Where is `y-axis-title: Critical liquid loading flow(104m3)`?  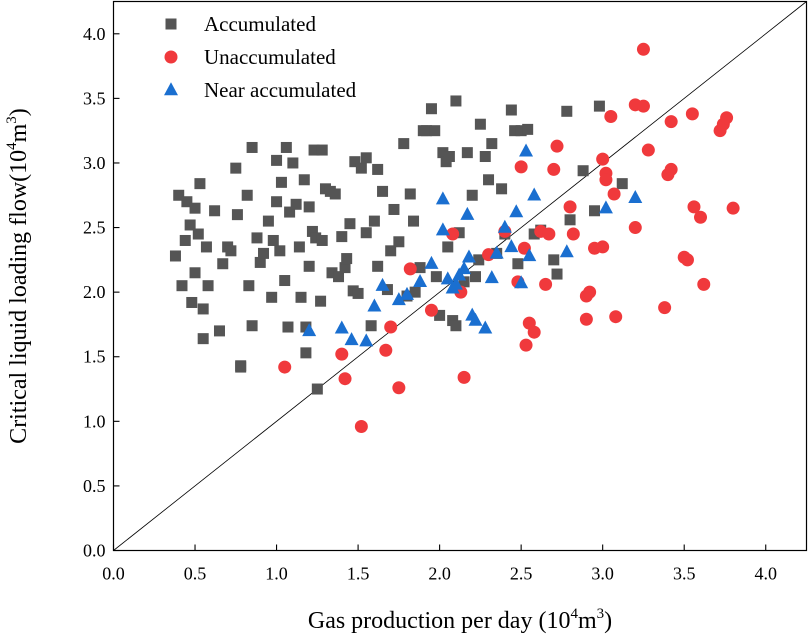
y-axis-title: Critical liquid loading flow(104m3) is located at coordinates (18, 276).